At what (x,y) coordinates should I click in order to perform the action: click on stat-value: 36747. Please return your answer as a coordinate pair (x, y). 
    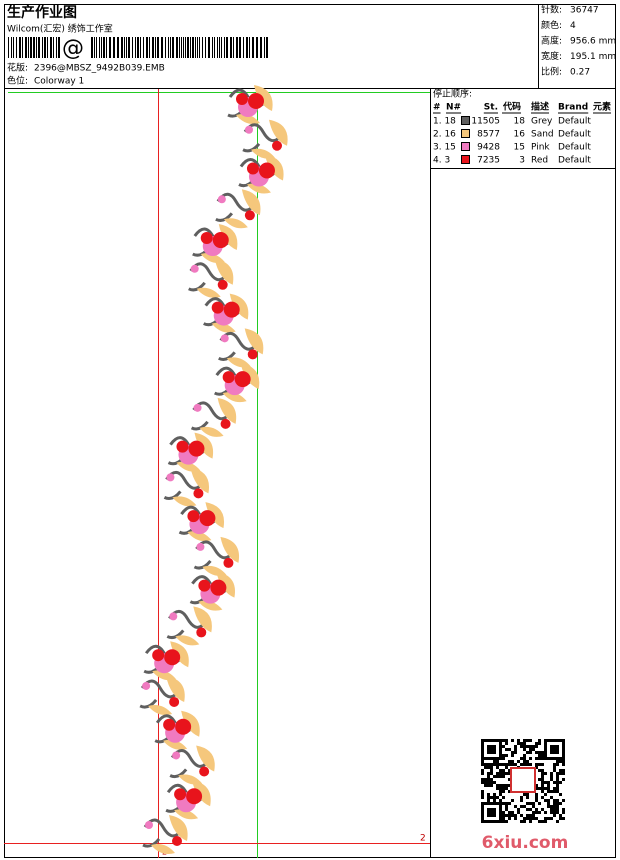
    Looking at the image, I should click on (584, 11).